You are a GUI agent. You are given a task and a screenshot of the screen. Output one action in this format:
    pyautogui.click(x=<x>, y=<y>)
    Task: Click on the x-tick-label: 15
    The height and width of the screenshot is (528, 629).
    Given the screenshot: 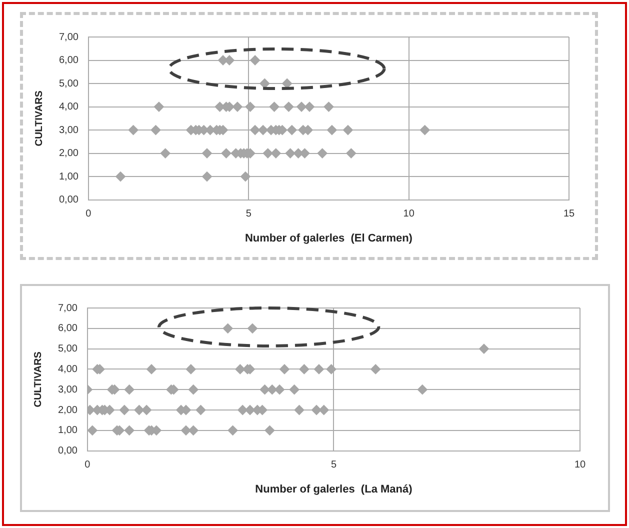 What is the action you would take?
    pyautogui.click(x=569, y=214)
    